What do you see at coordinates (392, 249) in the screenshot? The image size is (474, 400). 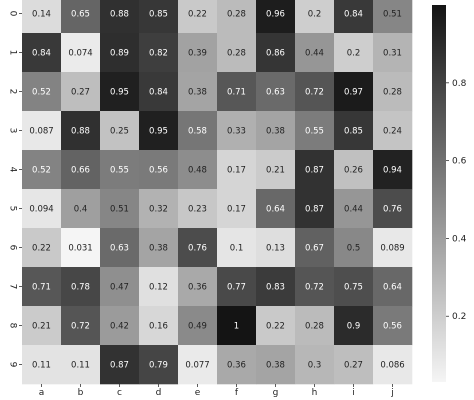 I see `cell-value-label: 0.089` at bounding box center [392, 249].